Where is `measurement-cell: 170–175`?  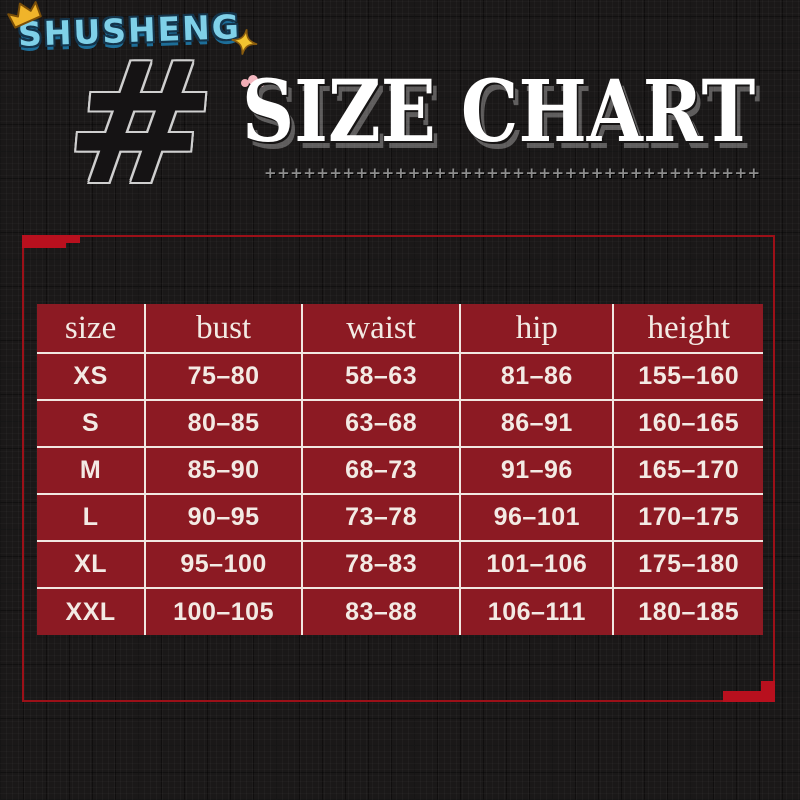 measurement-cell: 170–175 is located at coordinates (688, 517).